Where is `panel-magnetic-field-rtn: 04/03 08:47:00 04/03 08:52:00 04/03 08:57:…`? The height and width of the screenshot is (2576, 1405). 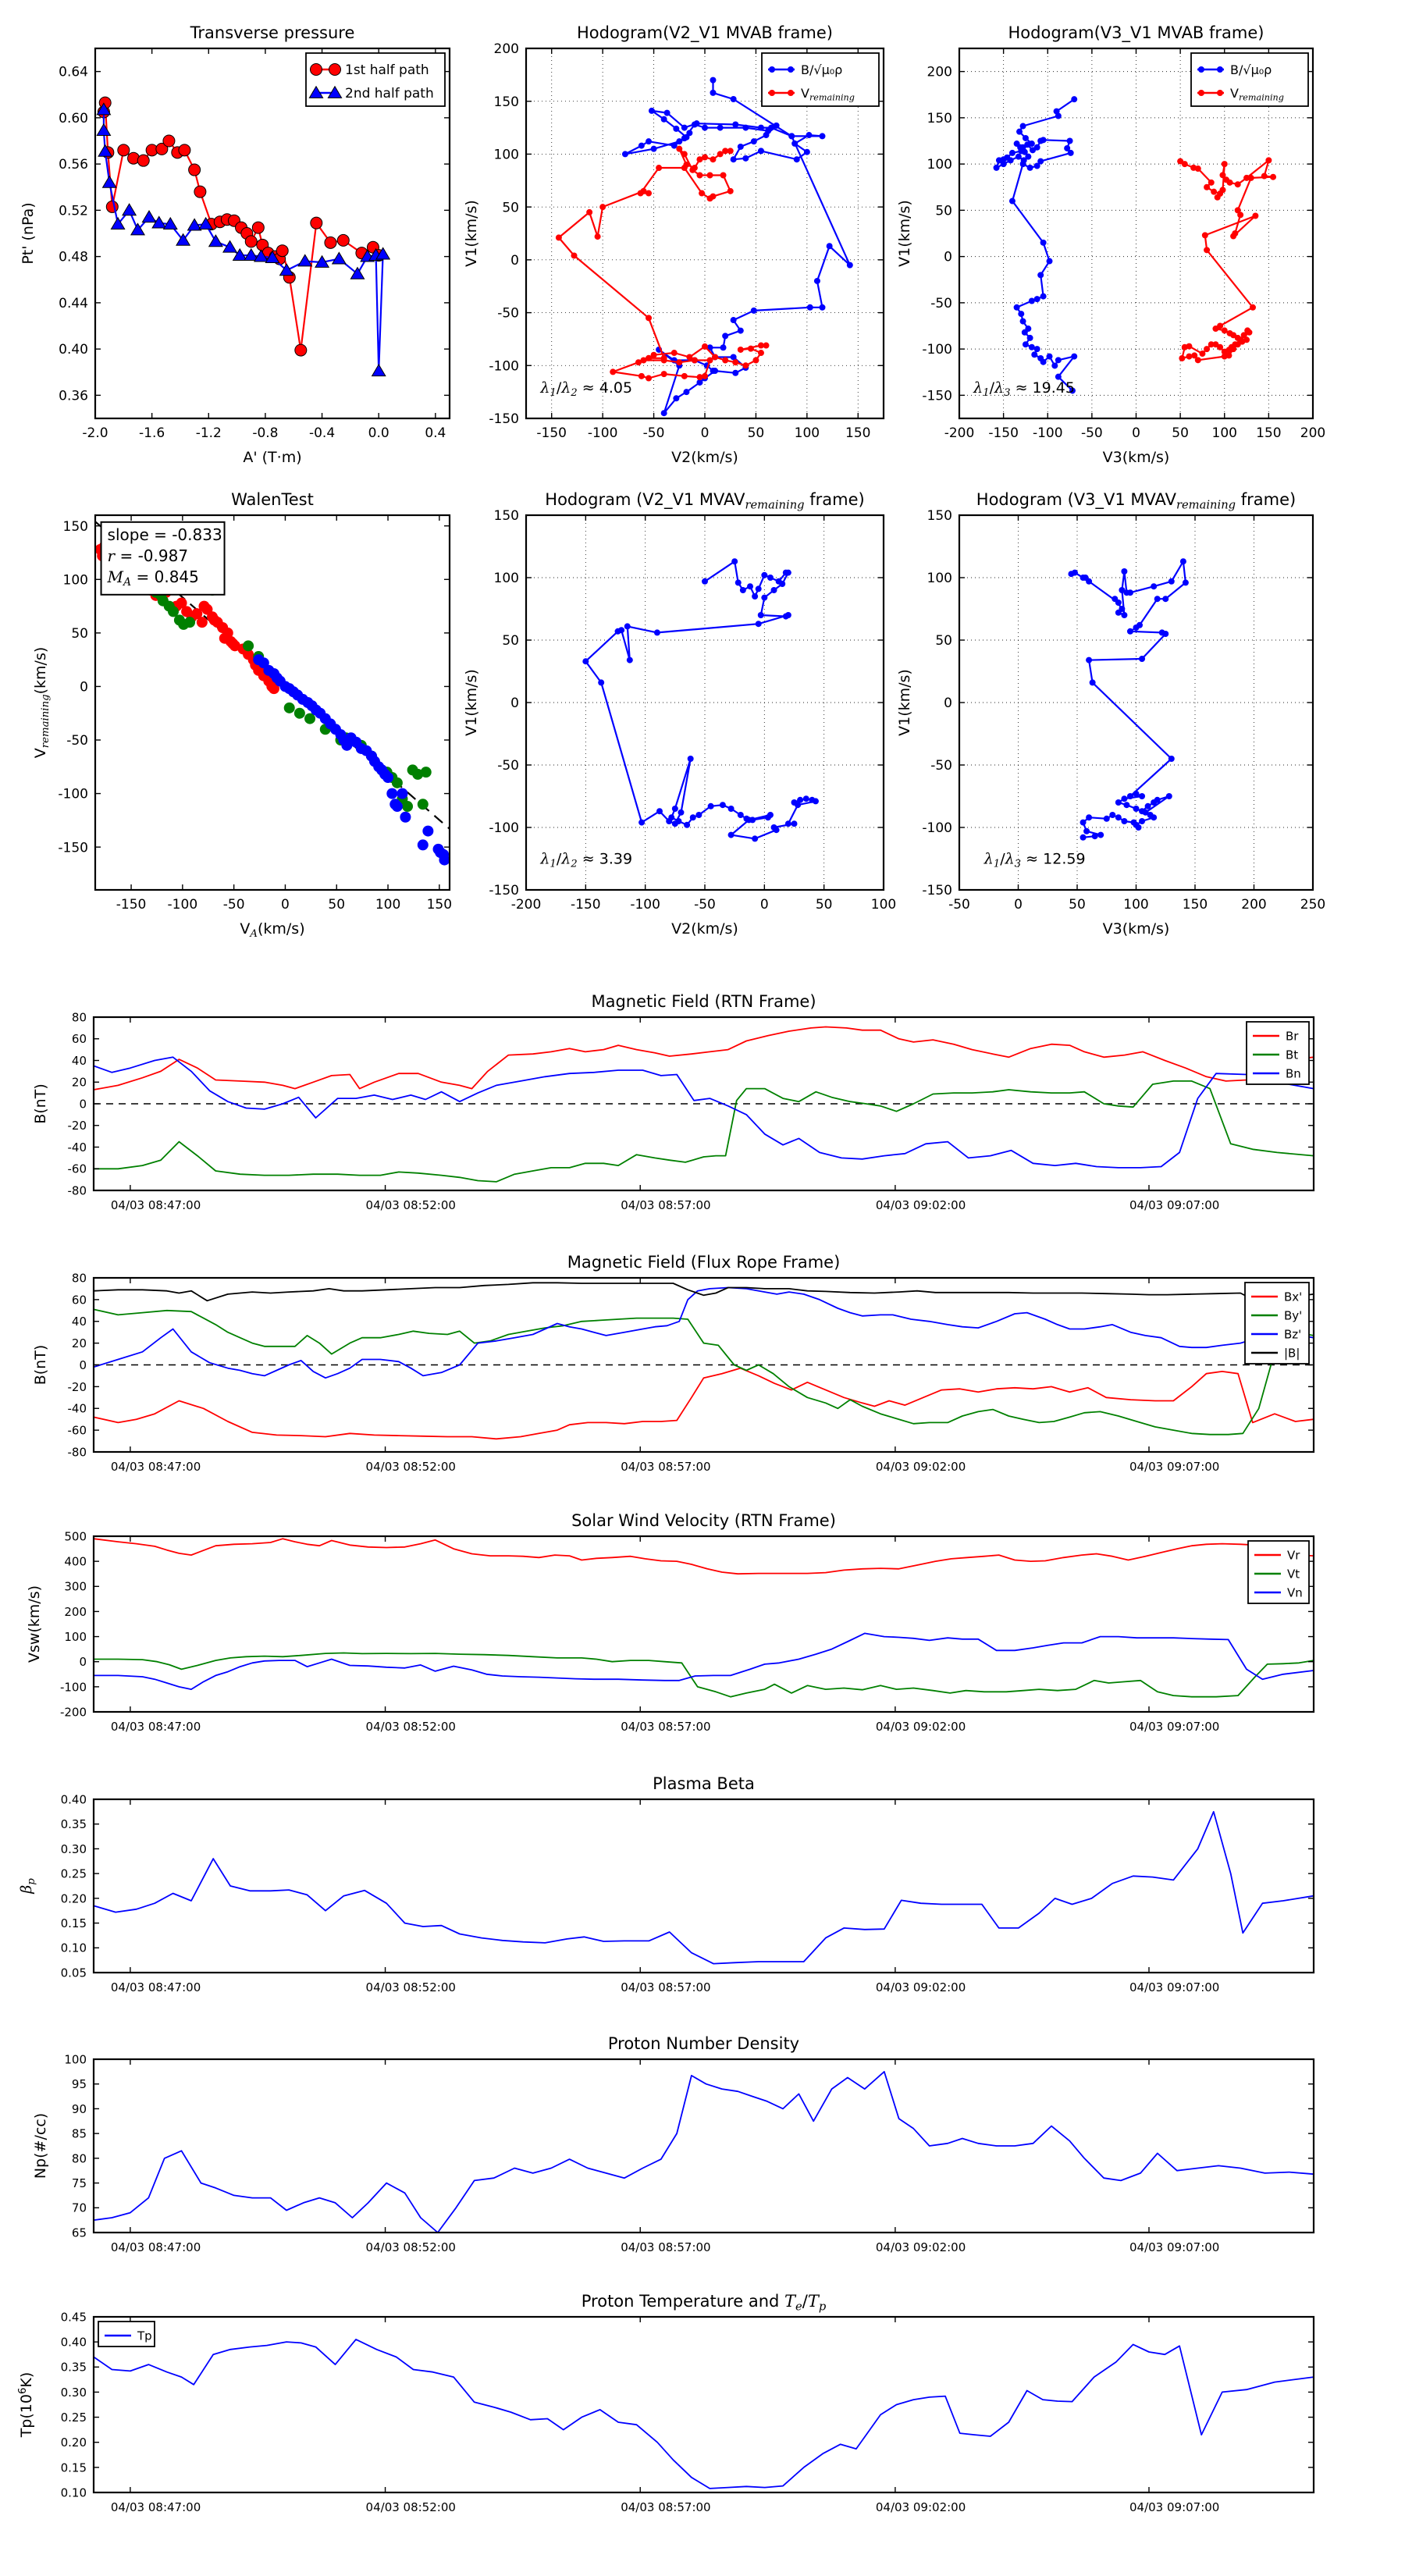 panel-magnetic-field-rtn: 04/03 08:47:00 04/03 08:52:00 04/03 08:57:… is located at coordinates (674, 1102).